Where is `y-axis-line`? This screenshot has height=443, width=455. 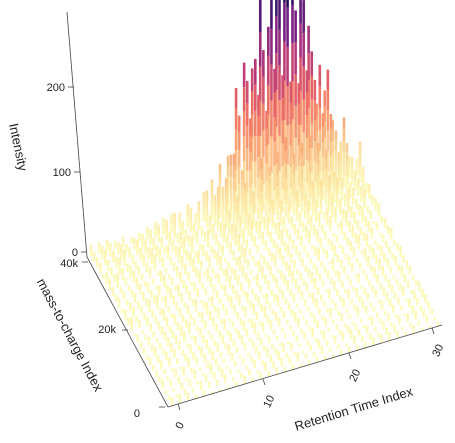 y-axis-line is located at coordinates (127, 332).